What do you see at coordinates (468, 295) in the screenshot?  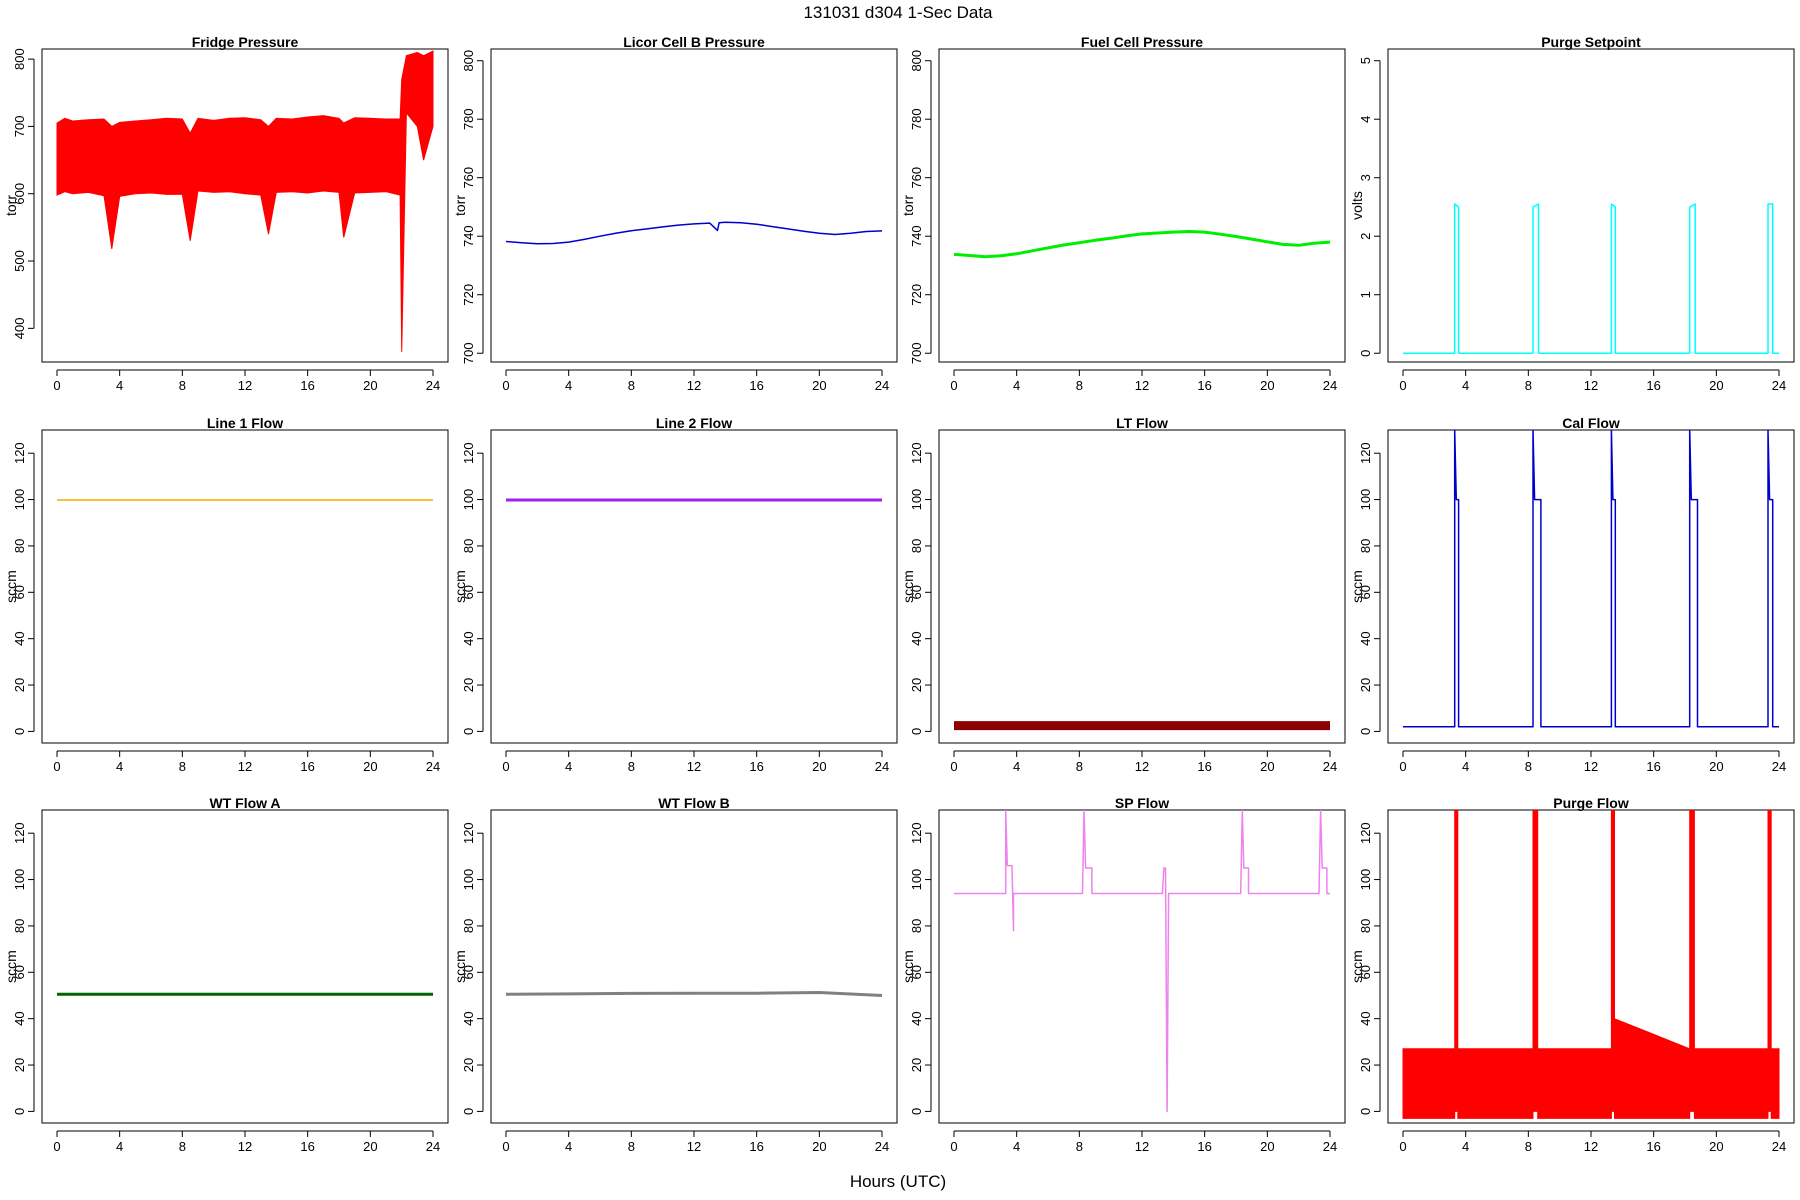 I see `y-tick-label: 720` at bounding box center [468, 295].